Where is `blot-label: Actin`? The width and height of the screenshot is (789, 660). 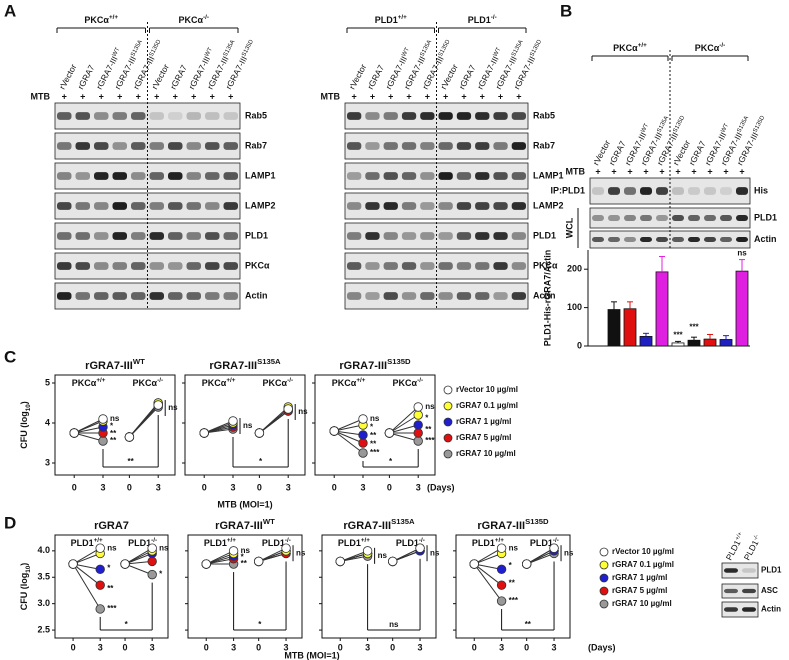
blot-label: Actin is located at coordinates (765, 239).